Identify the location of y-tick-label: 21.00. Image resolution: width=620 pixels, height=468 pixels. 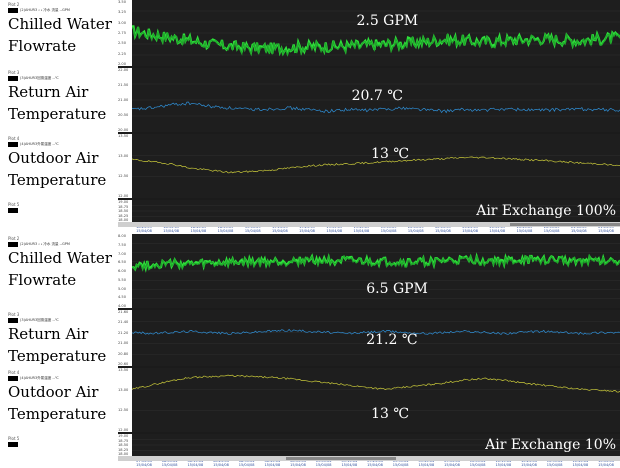
(123, 100).